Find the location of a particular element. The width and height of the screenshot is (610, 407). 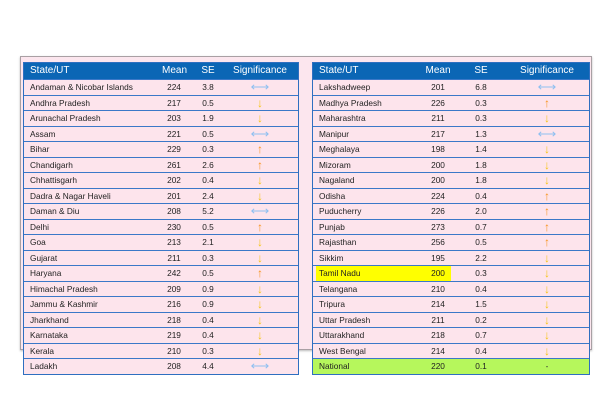

table-row: Tamil Nadu 200 0.3 ↓ is located at coordinates (451, 273).